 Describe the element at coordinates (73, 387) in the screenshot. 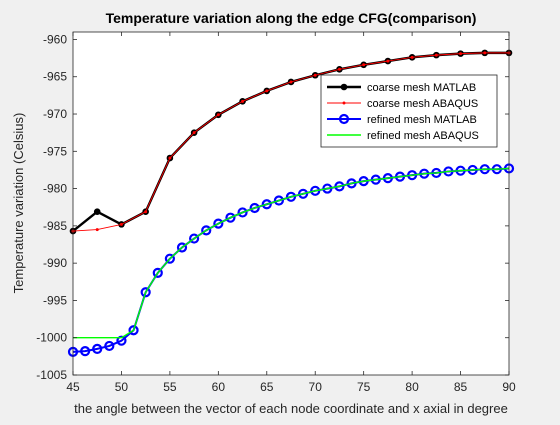

I see `x-tick-label: 45` at that location.